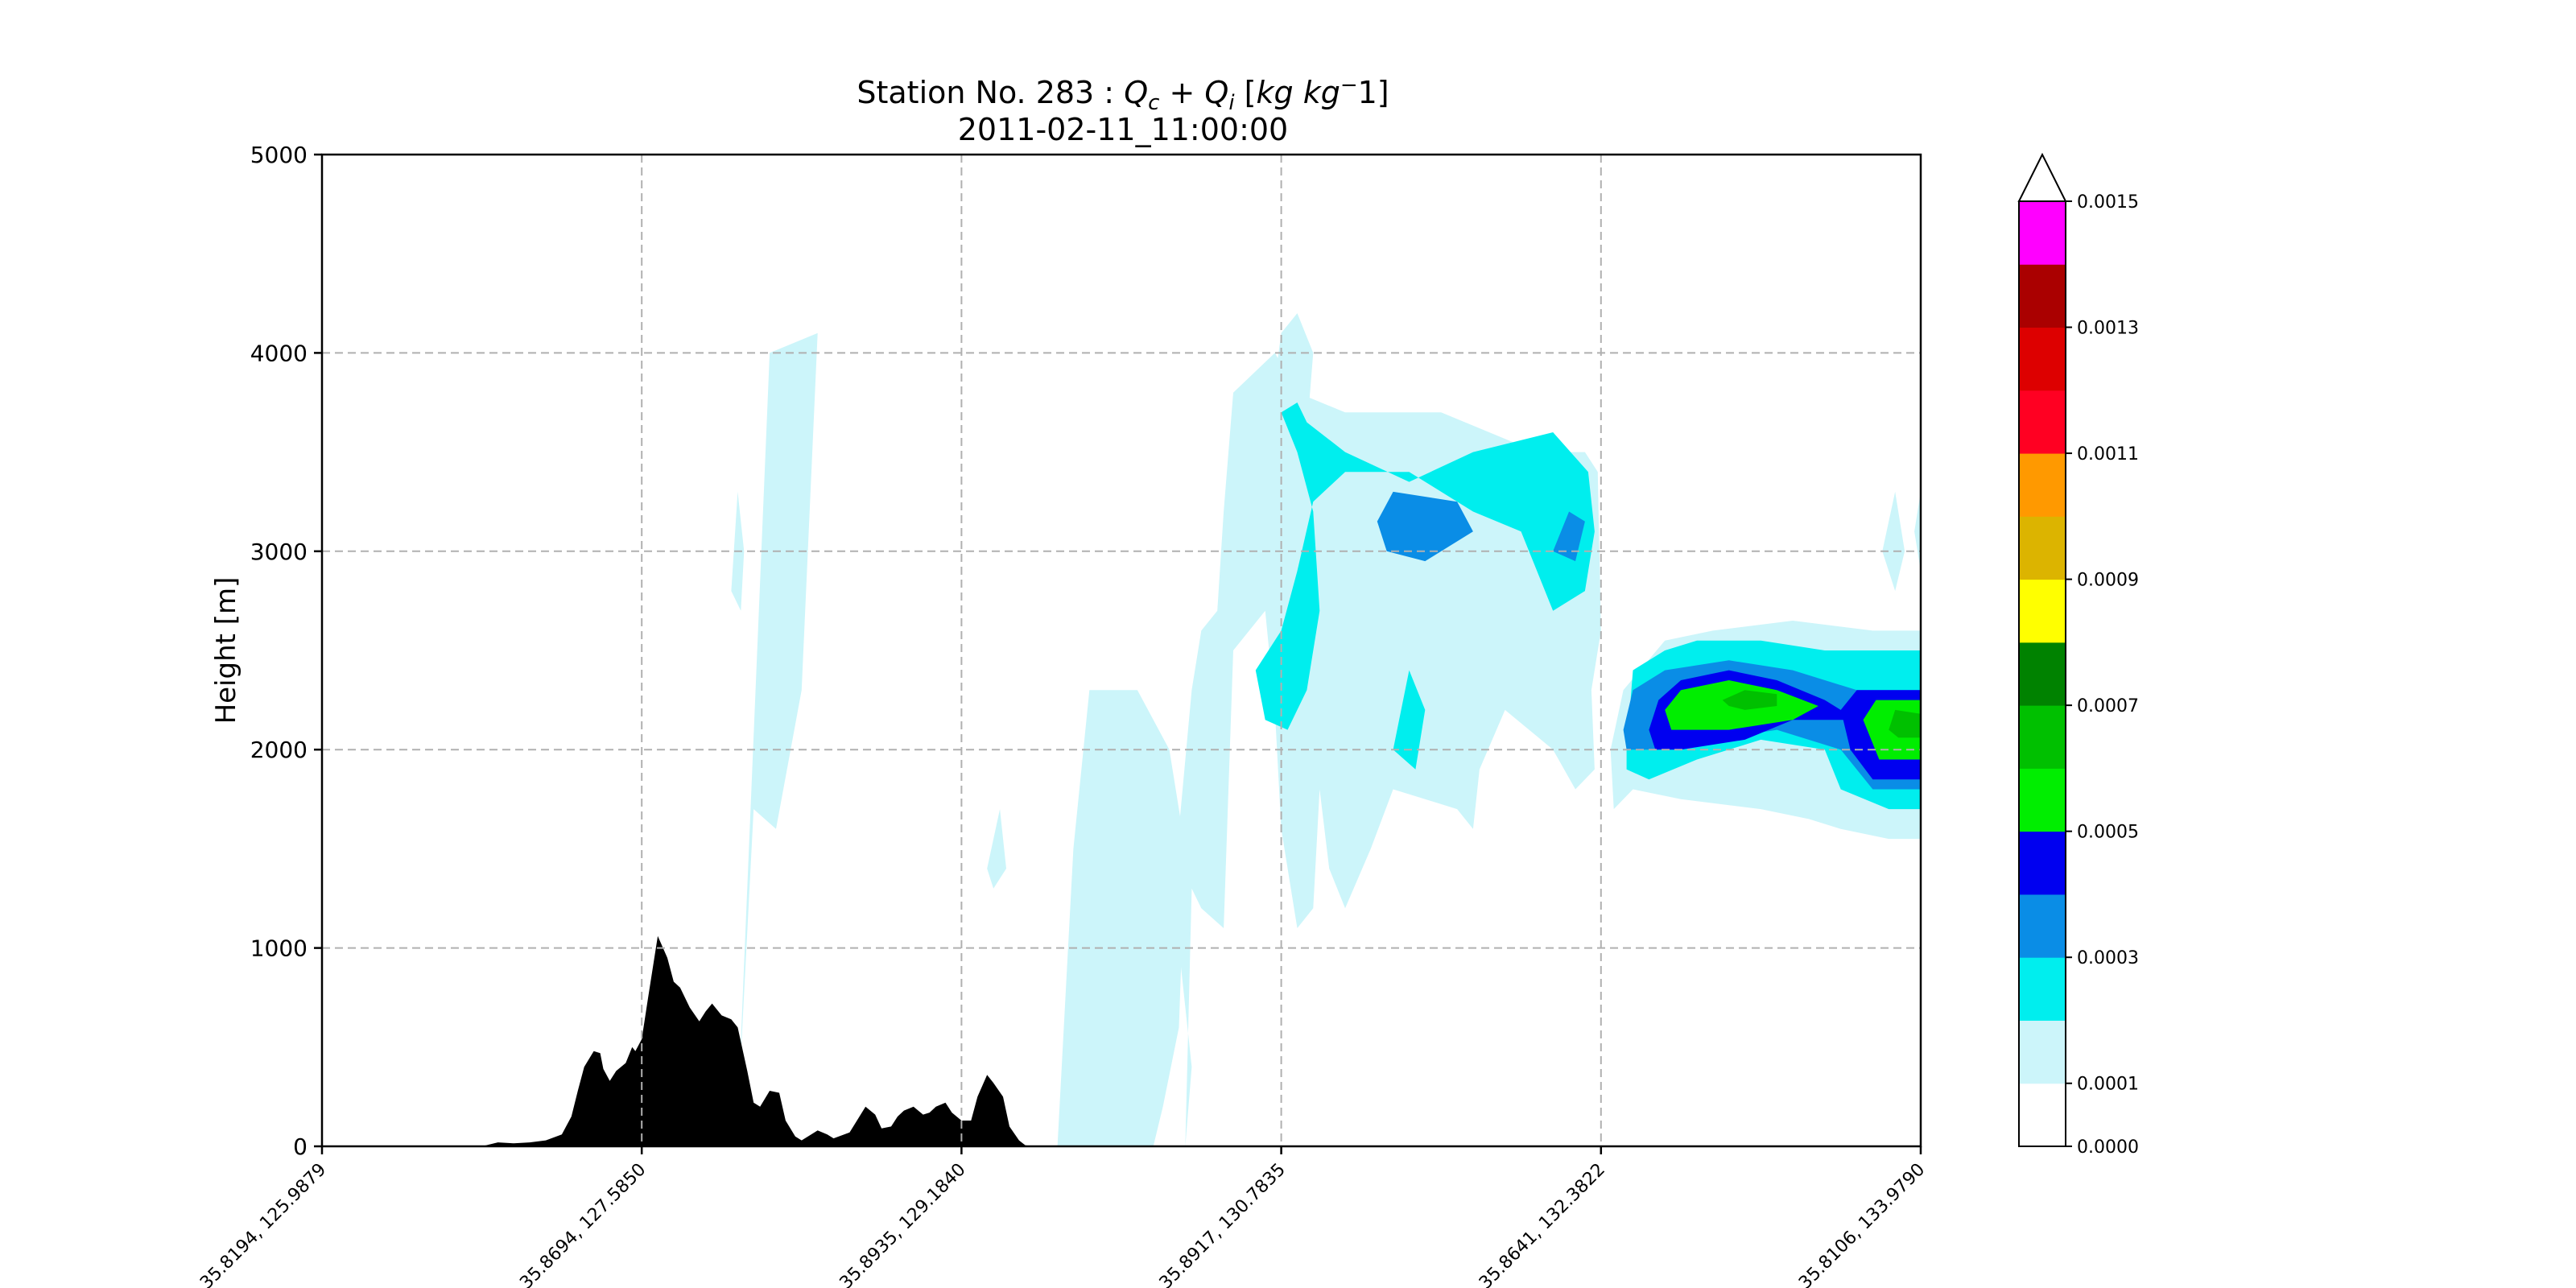 The image size is (2576, 1288). I want to click on colorbar-tick-label: 0.0001, so click(2108, 1085).